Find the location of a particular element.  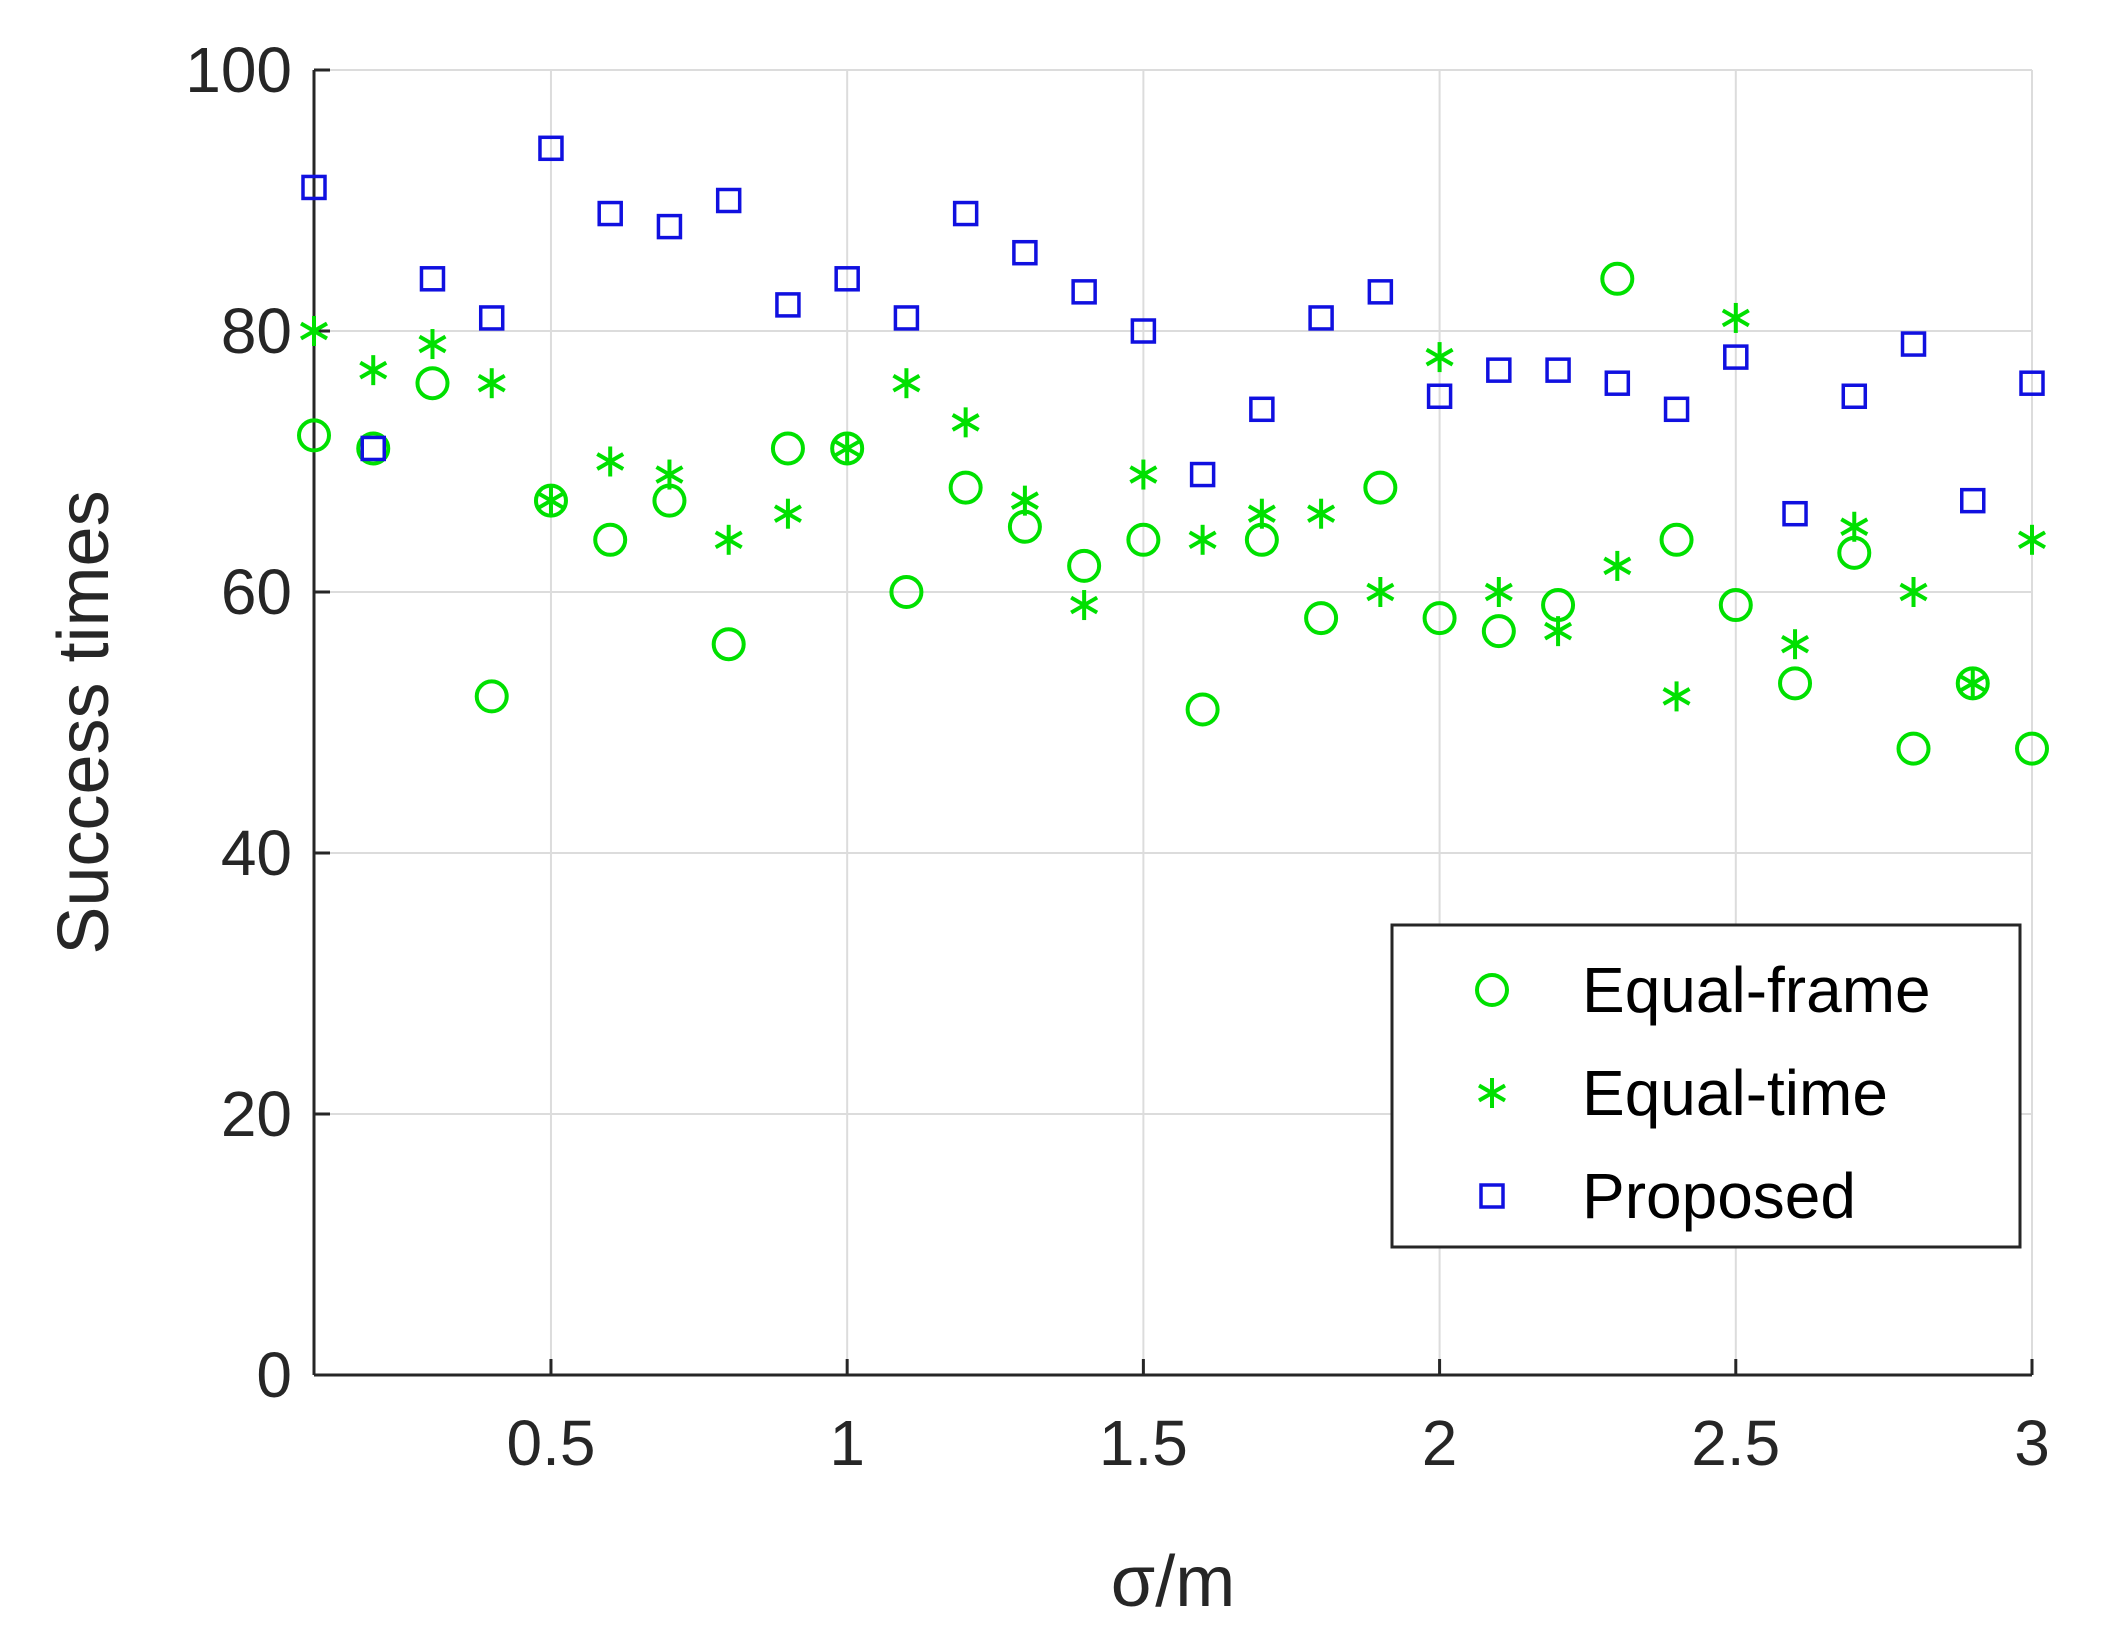

x-tick-label: 1.5 is located at coordinates (1143, 1443).